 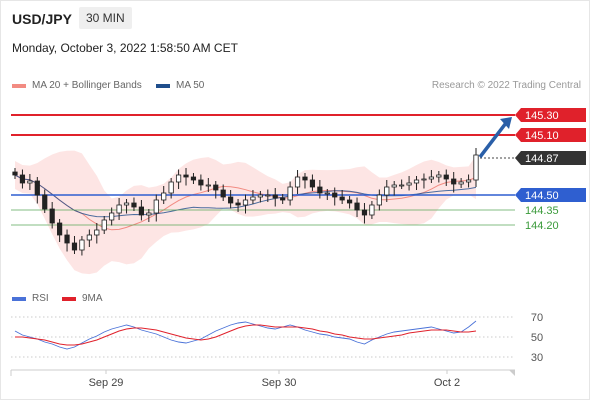 I want to click on chart-datetime: Monday, October 3, 2022 1:58:50 AM CET, so click(x=125, y=48).